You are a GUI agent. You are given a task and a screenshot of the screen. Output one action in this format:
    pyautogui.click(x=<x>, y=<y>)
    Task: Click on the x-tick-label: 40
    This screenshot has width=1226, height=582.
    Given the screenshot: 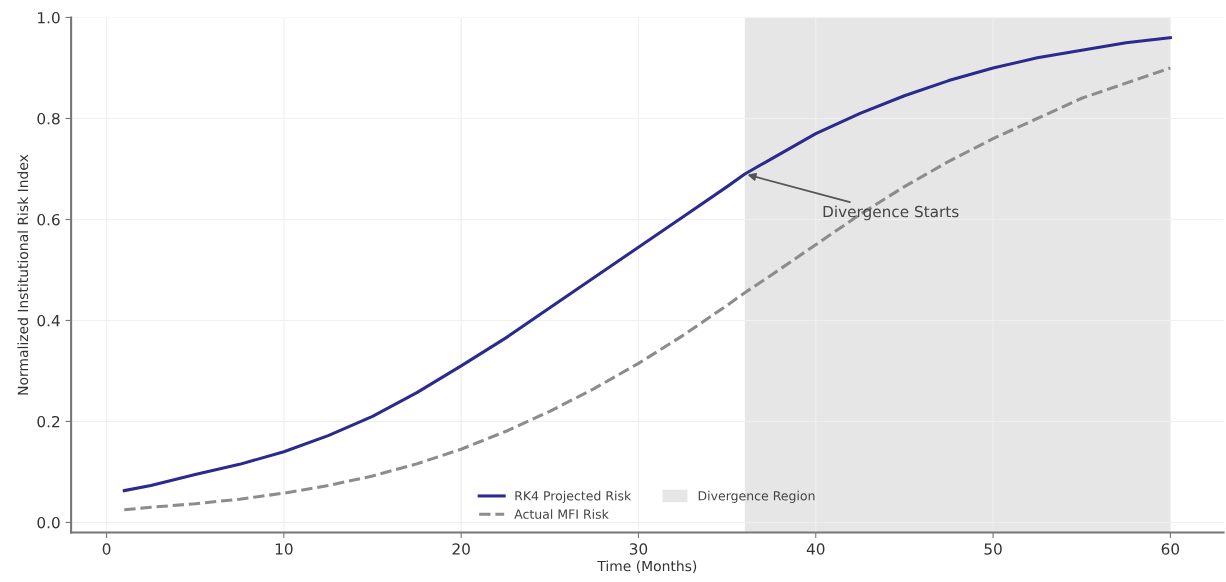 What is the action you would take?
    pyautogui.click(x=815, y=549)
    